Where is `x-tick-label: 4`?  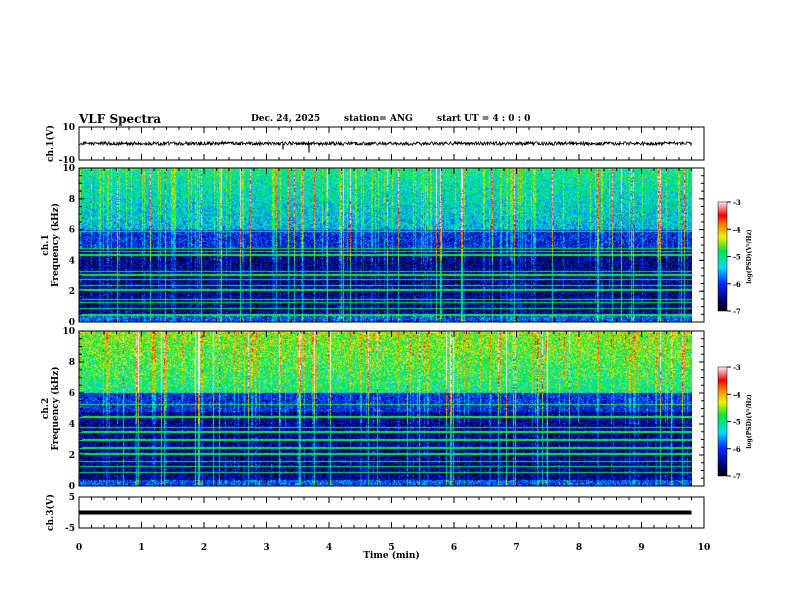
x-tick-label: 4 is located at coordinates (329, 548).